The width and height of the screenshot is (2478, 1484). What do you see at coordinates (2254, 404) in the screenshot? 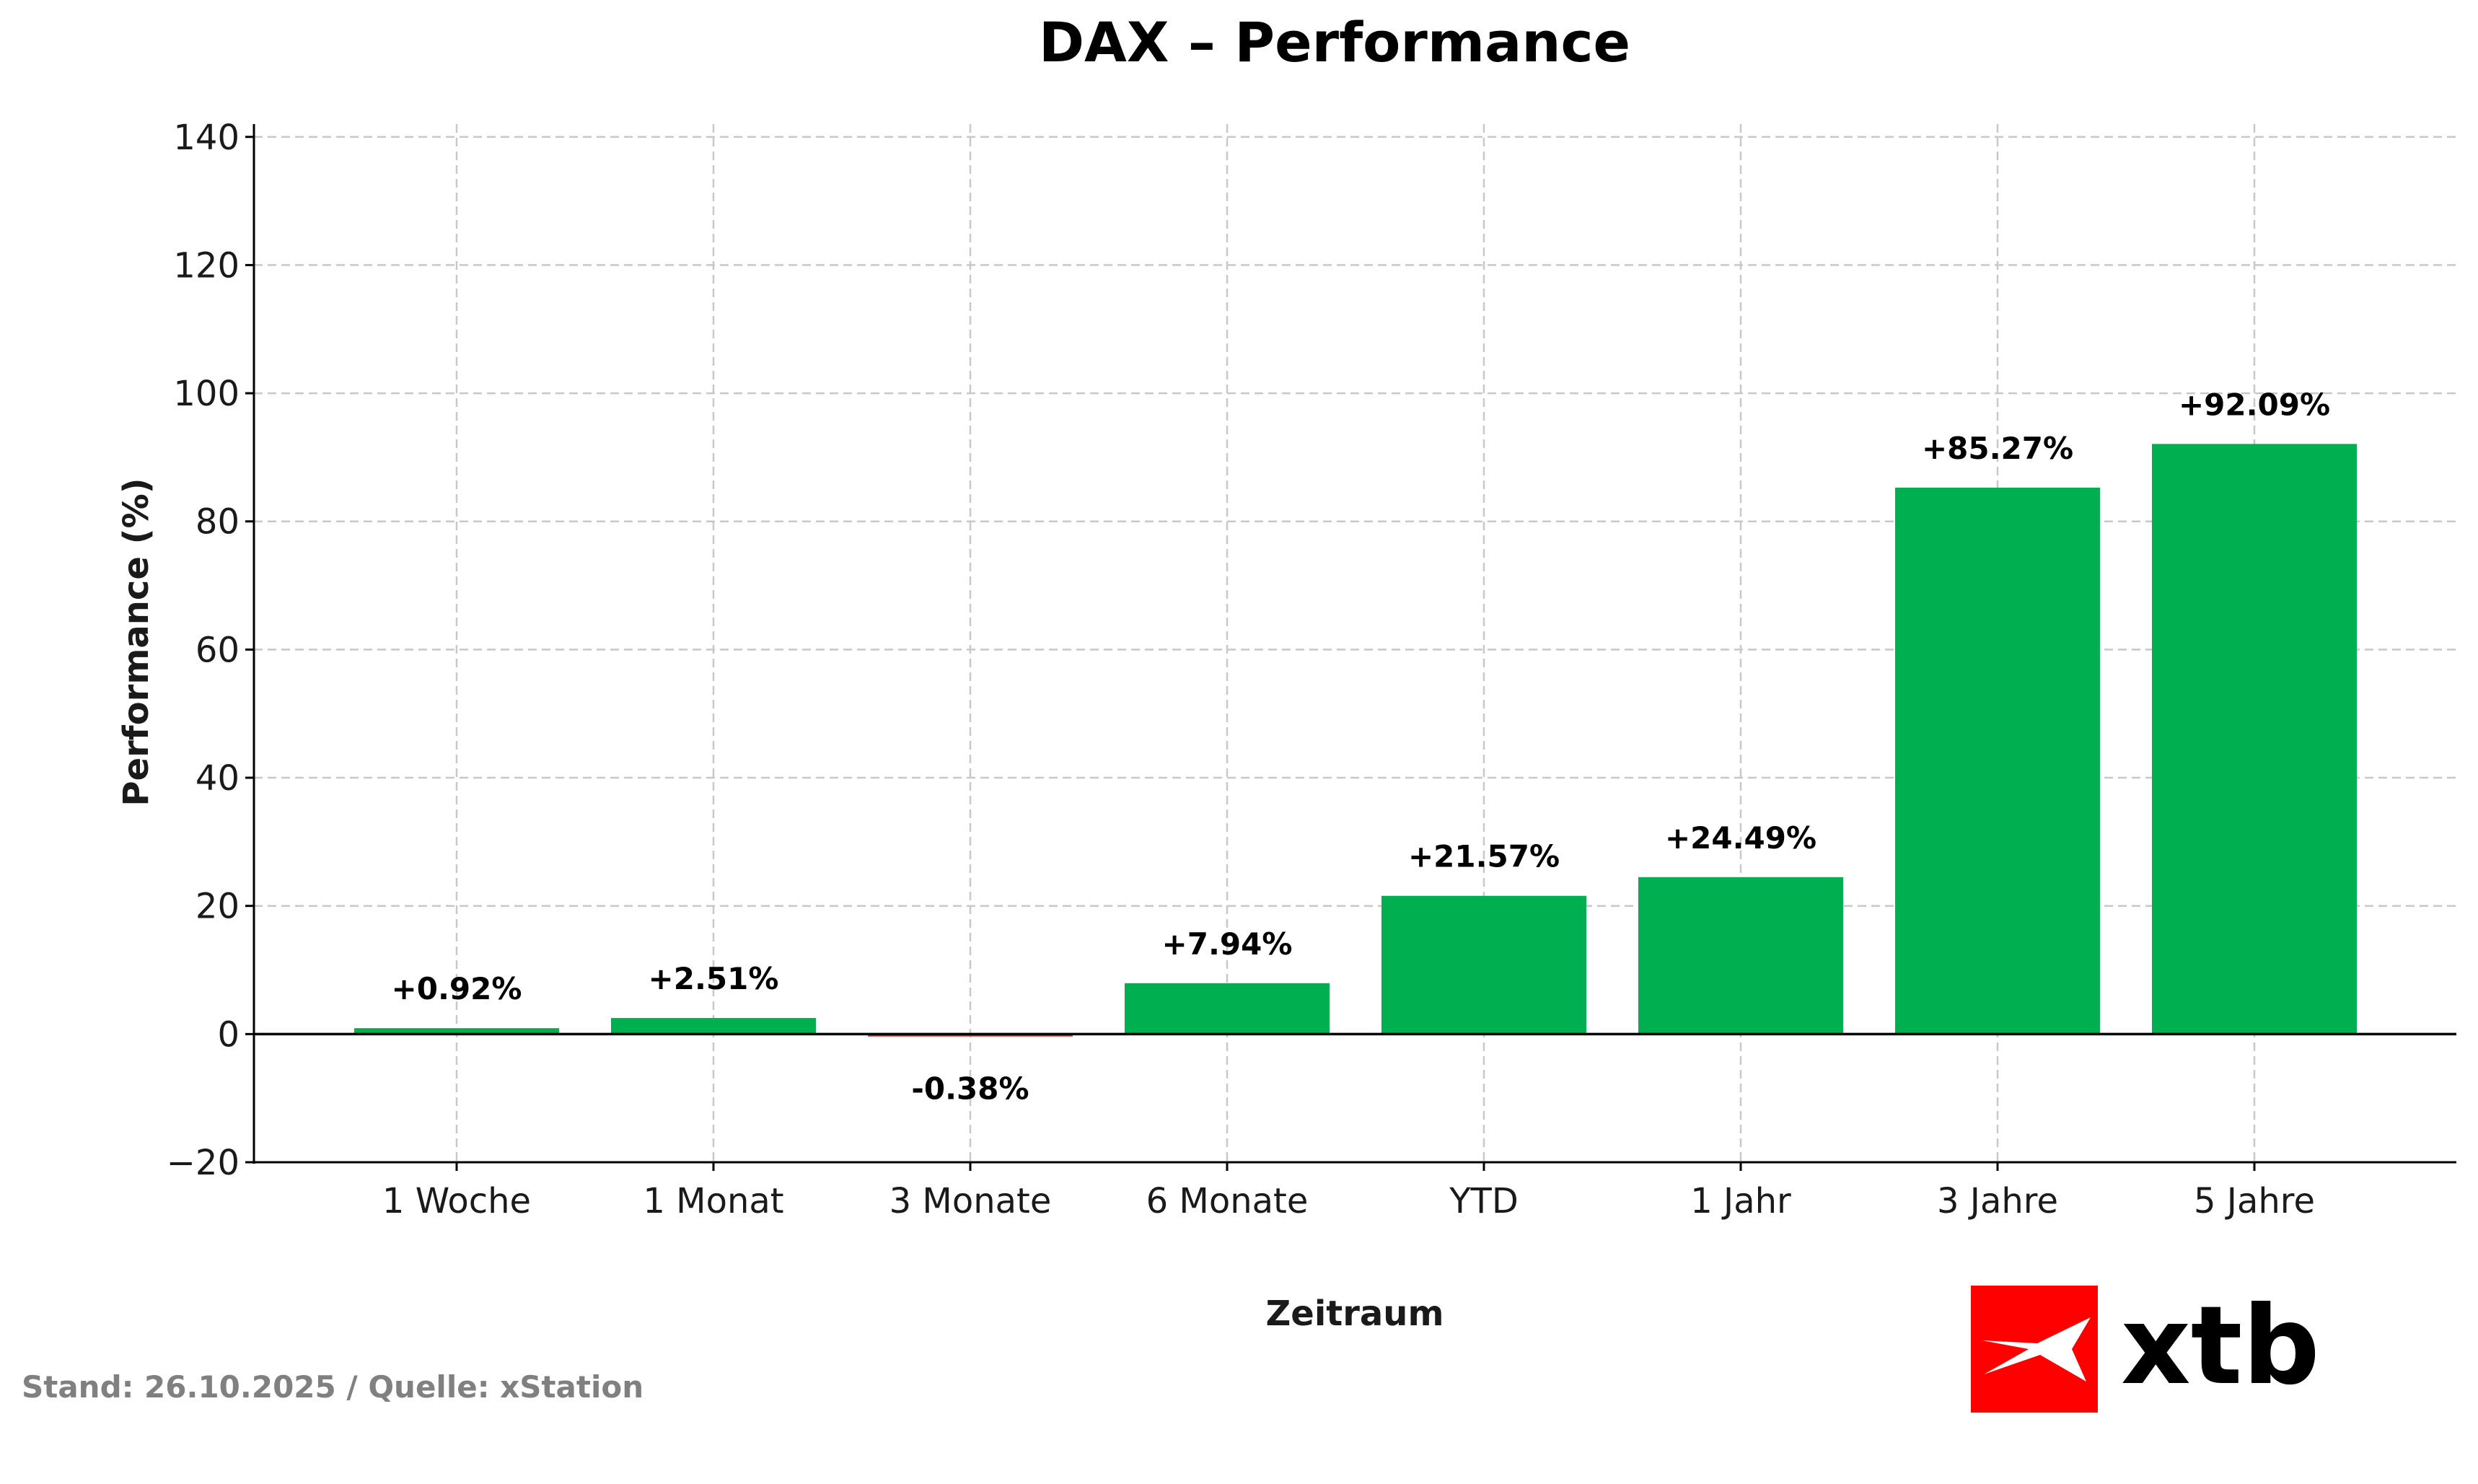
I see `data-label: +92.09%` at bounding box center [2254, 404].